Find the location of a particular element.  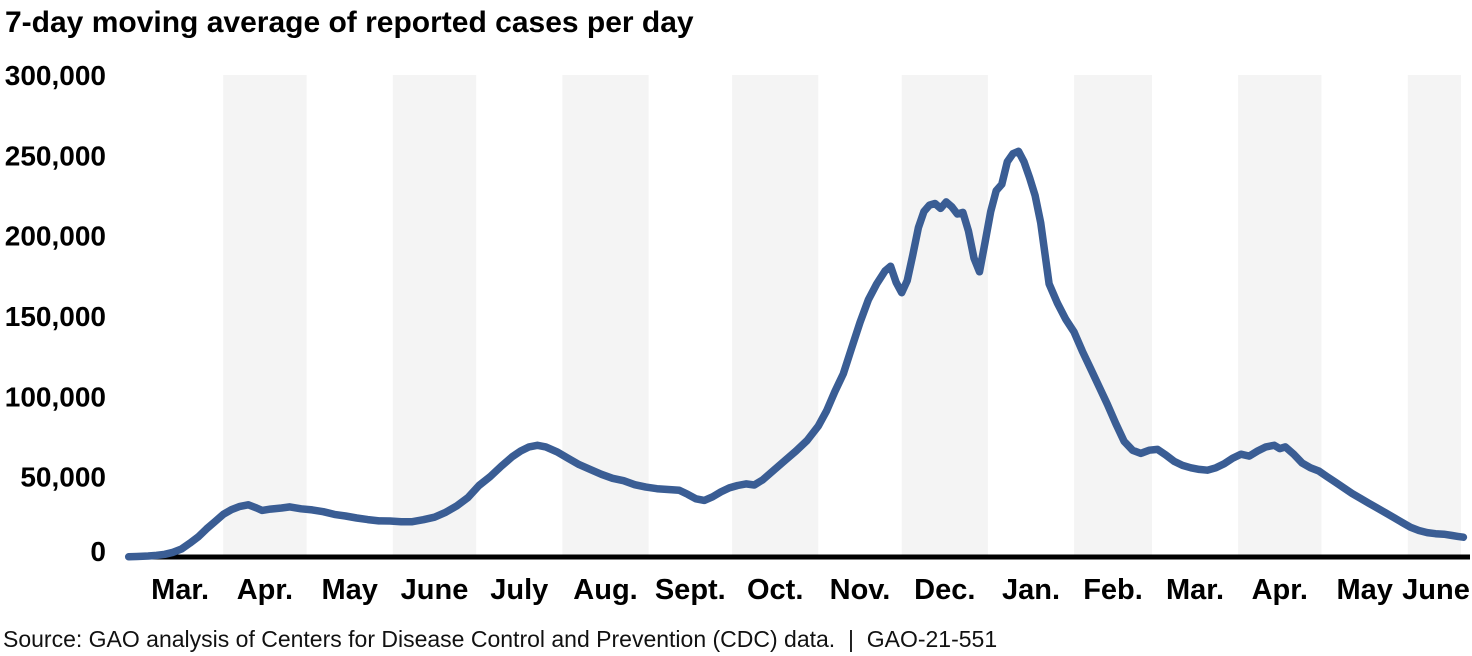

x-axis-label: Oct. is located at coordinates (775, 590).